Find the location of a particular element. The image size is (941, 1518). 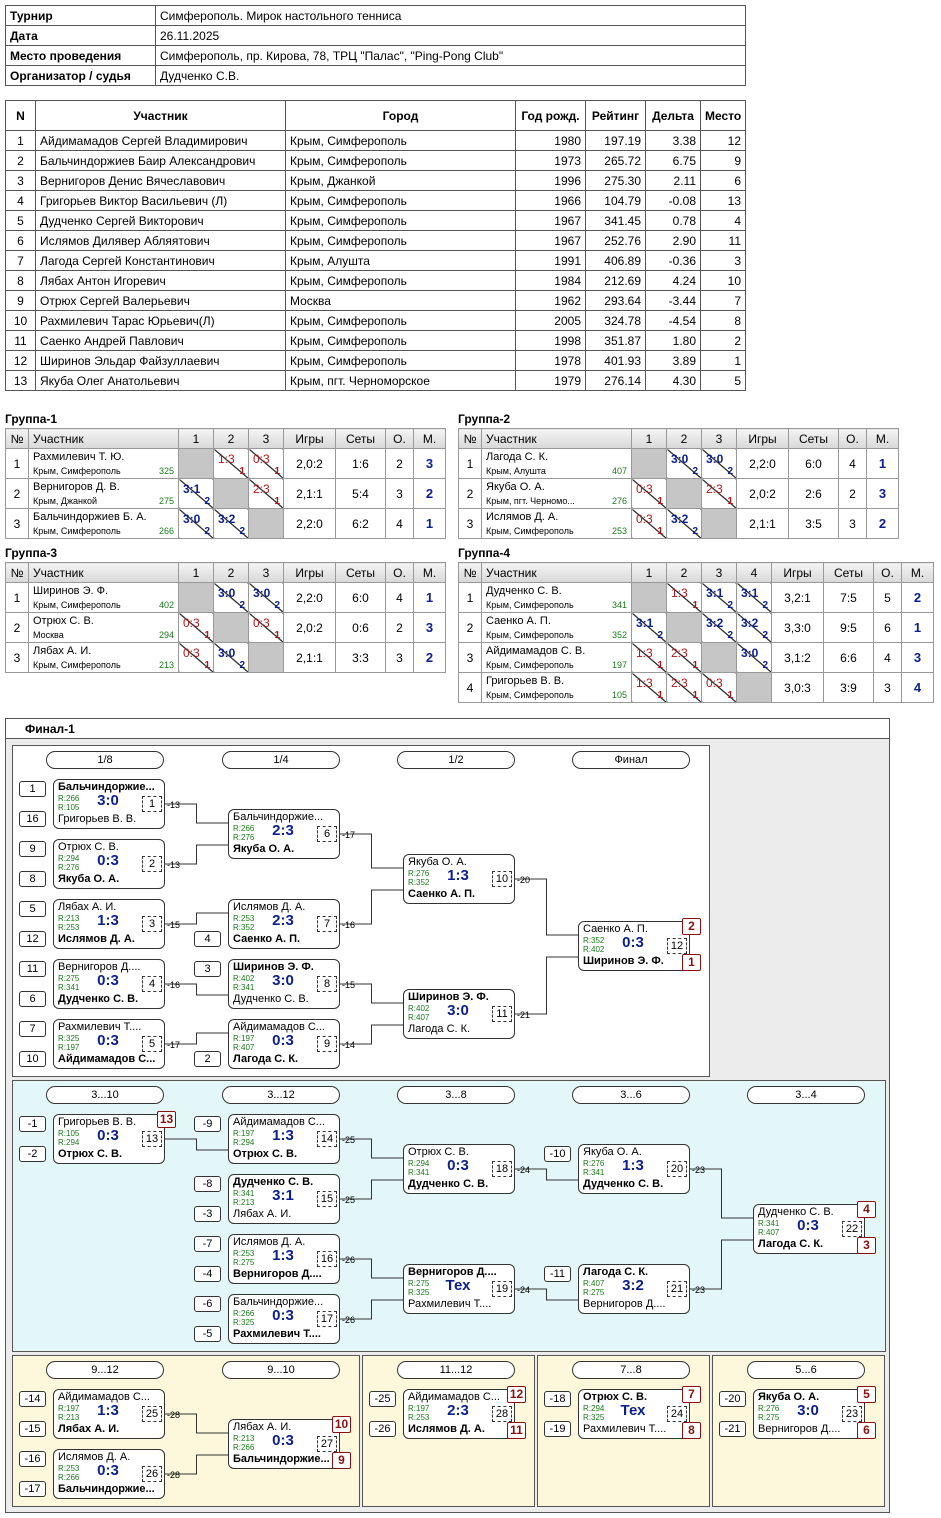

info-label: Дата is located at coordinates (80, 35).